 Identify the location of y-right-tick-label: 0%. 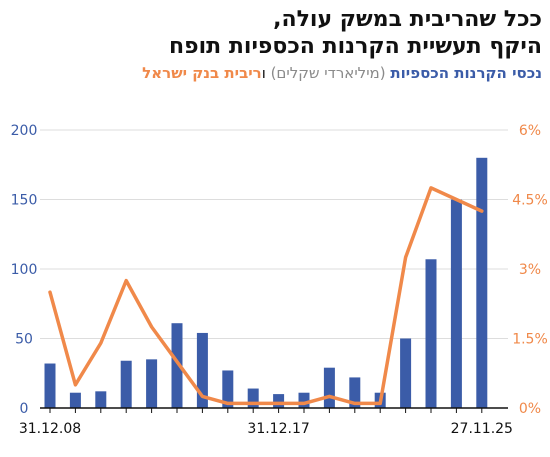
(530, 409).